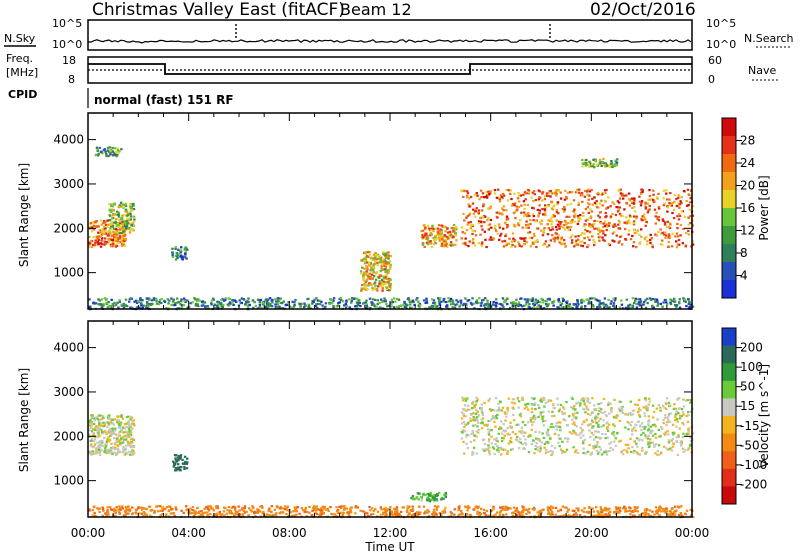 This screenshot has width=800, height=554. I want to click on noise-left-tick-top: 10^5, so click(67, 23).